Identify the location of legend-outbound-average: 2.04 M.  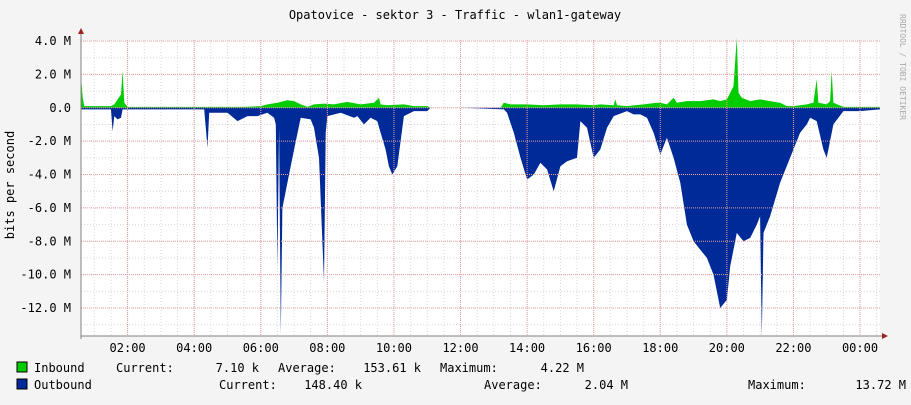
(606, 385).